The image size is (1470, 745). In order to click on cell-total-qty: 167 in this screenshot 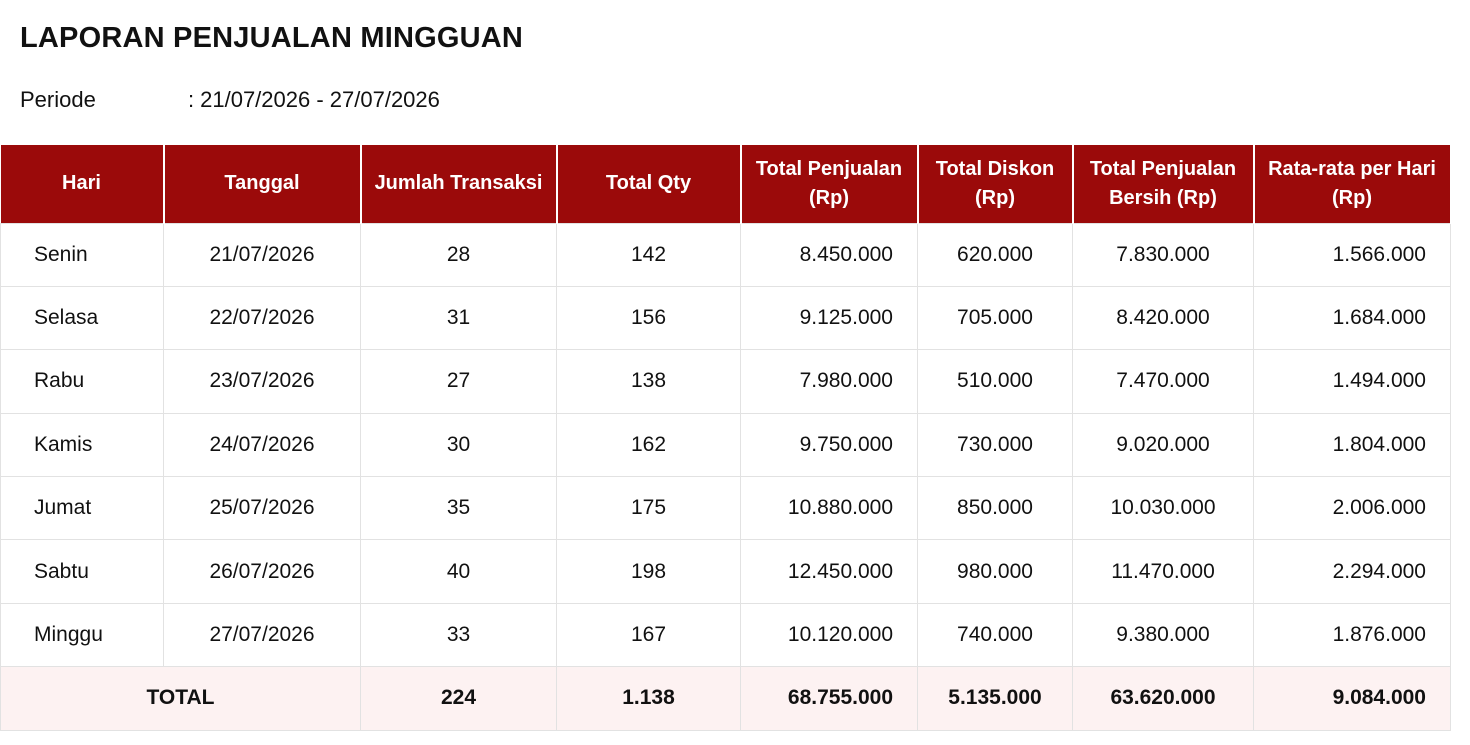, I will do `click(648, 635)`.